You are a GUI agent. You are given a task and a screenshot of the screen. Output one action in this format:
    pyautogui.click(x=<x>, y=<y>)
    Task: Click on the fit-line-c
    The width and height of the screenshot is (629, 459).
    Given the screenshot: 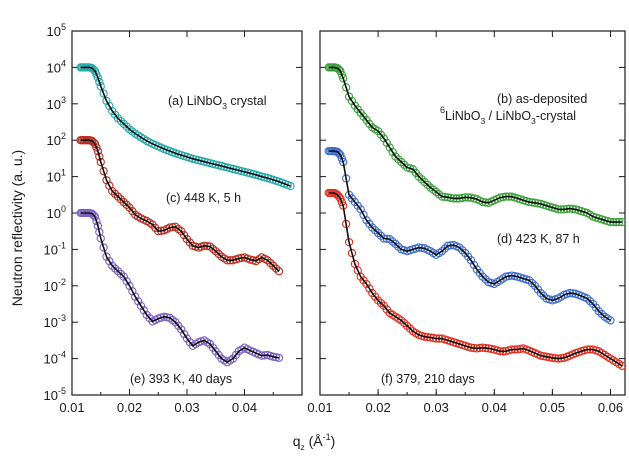 What is the action you would take?
    pyautogui.click(x=180, y=205)
    